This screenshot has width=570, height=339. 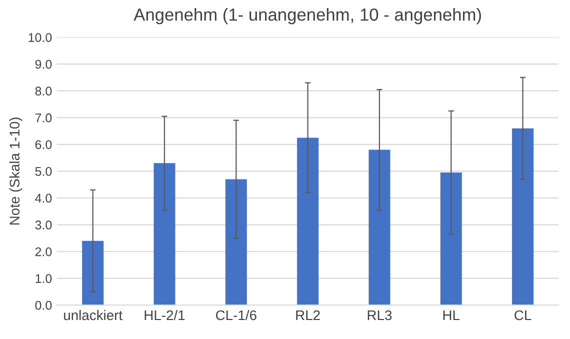 What do you see at coordinates (43, 117) in the screenshot?
I see `y-tick-label: 7.0` at bounding box center [43, 117].